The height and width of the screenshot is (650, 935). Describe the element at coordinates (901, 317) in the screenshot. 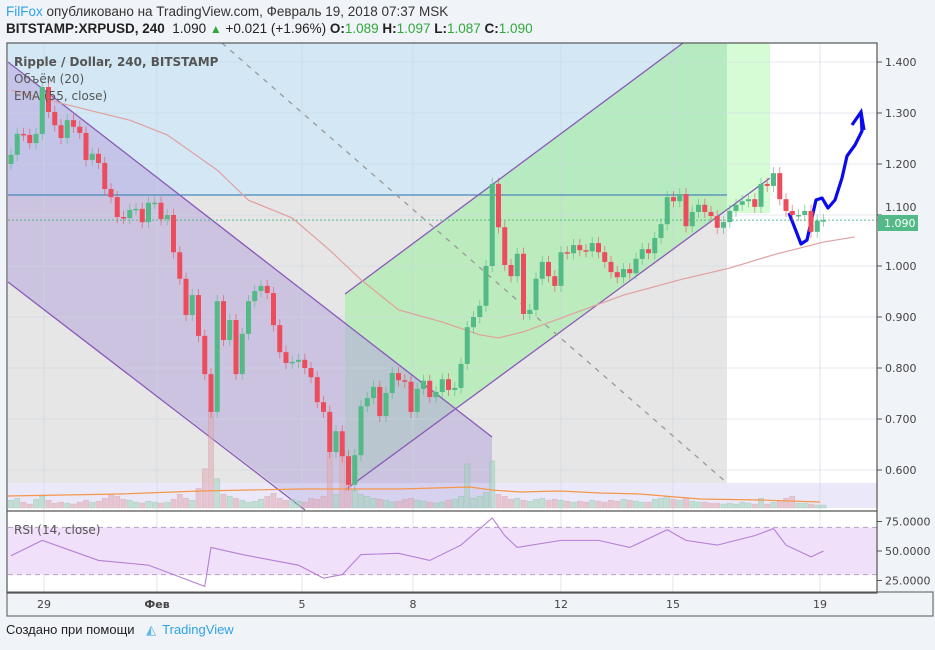

I see `price-tick-label: 0.900` at that location.